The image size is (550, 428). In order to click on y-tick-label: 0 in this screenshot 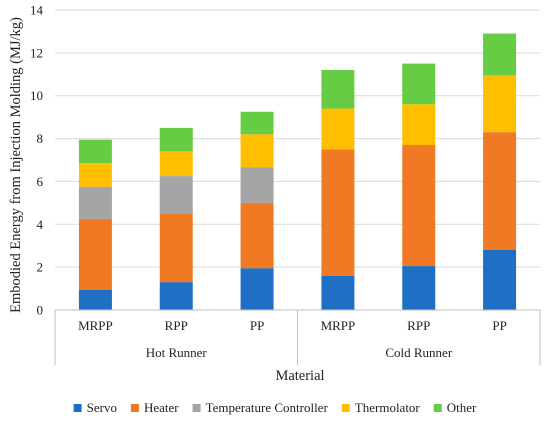, I will do `click(40, 310)`.